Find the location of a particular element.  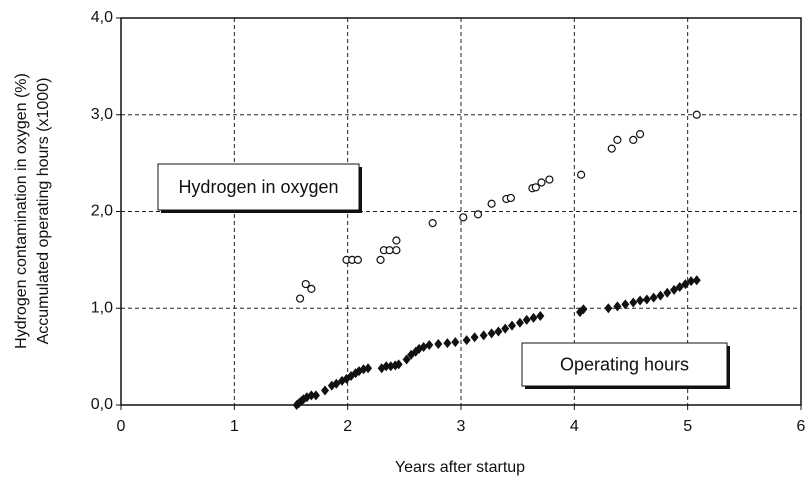

x-tick-label: 4 is located at coordinates (574, 426).